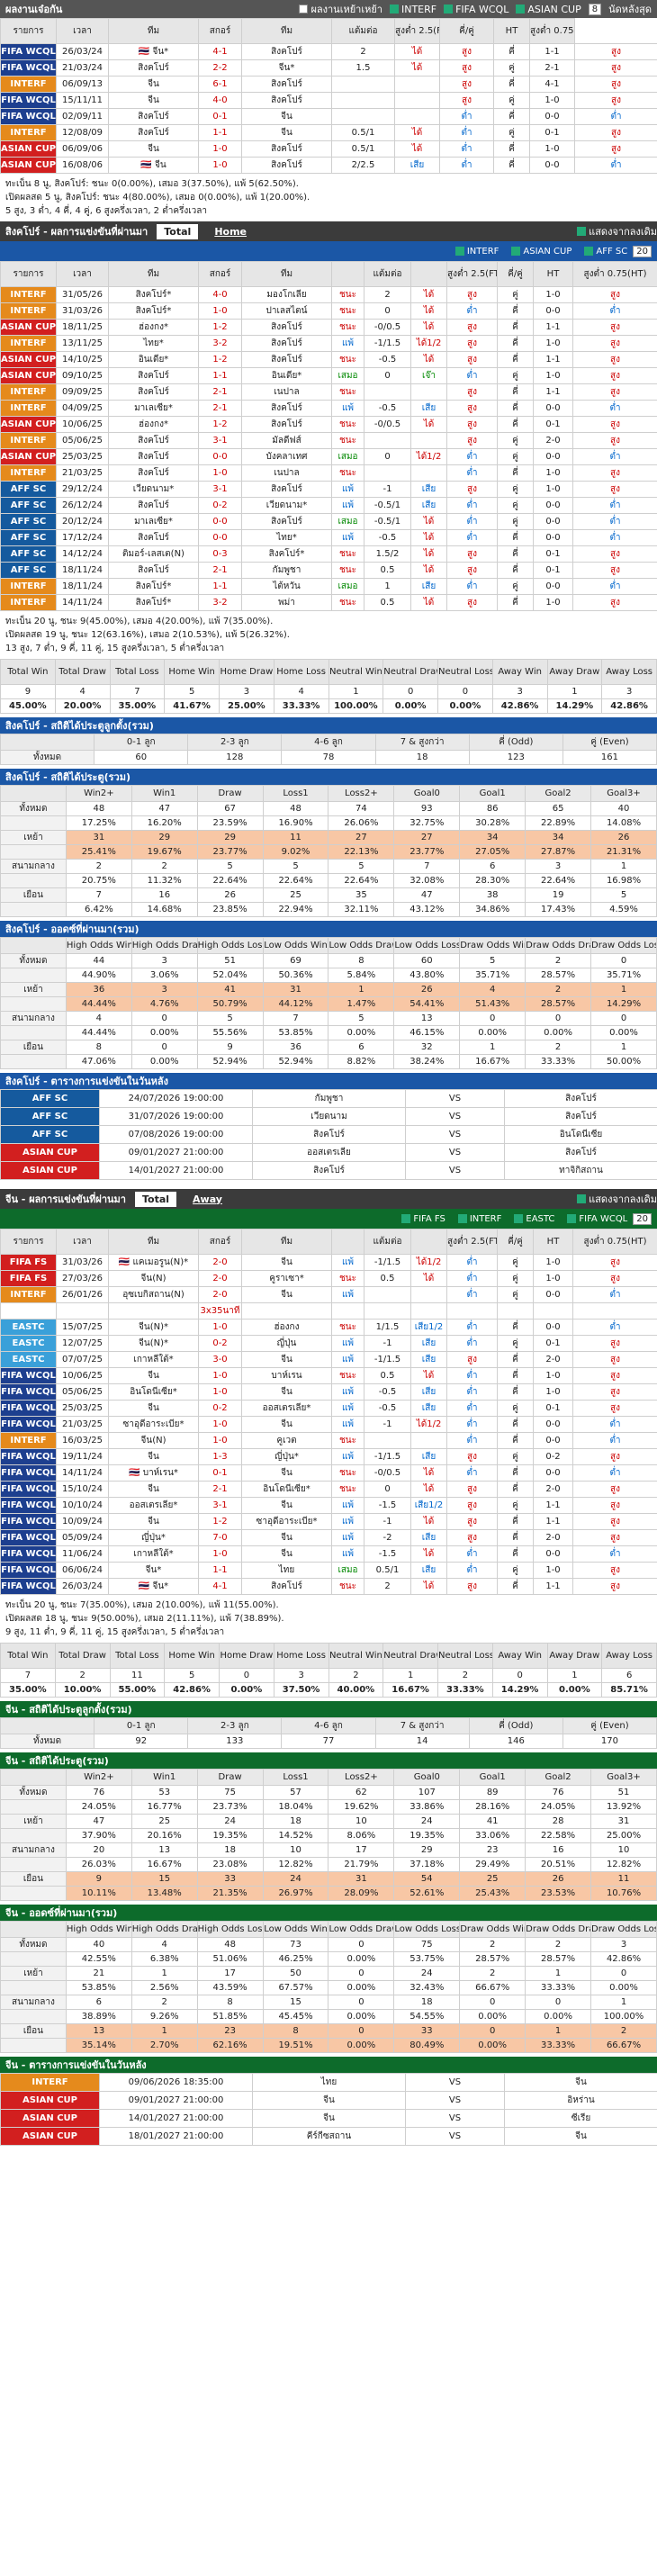 The height and width of the screenshot is (2576, 657). What do you see at coordinates (617, 231) in the screenshot?
I see `sg-right-toggle: แสดงจากลงเดิม` at bounding box center [617, 231].